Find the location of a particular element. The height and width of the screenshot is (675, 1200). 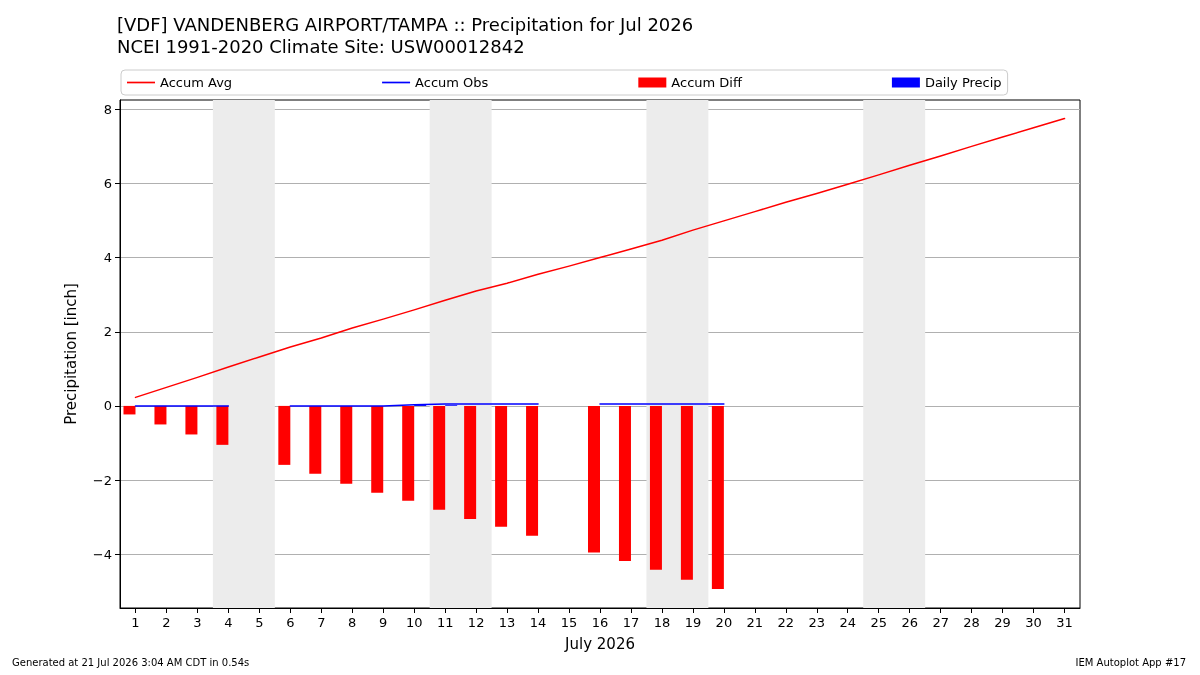

x-tick-label: 16 is located at coordinates (600, 622).